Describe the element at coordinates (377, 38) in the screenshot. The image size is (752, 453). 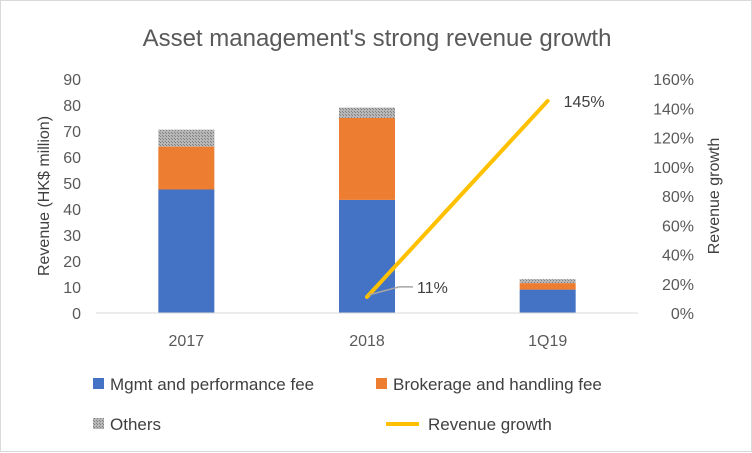
I see `chart-title: Asset management's strong revenue growth` at that location.